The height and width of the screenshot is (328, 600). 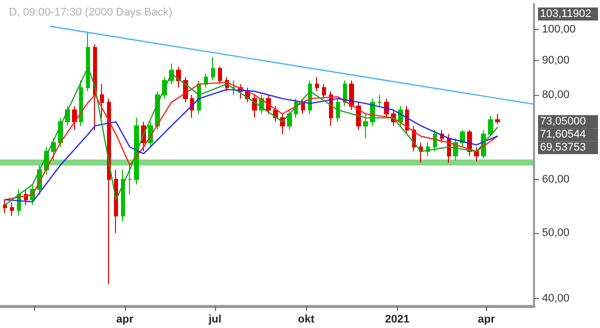 What do you see at coordinates (90, 12) in the screenshot?
I see `chart-title: D, 09:00-17:30 (2000 Days Back)` at bounding box center [90, 12].